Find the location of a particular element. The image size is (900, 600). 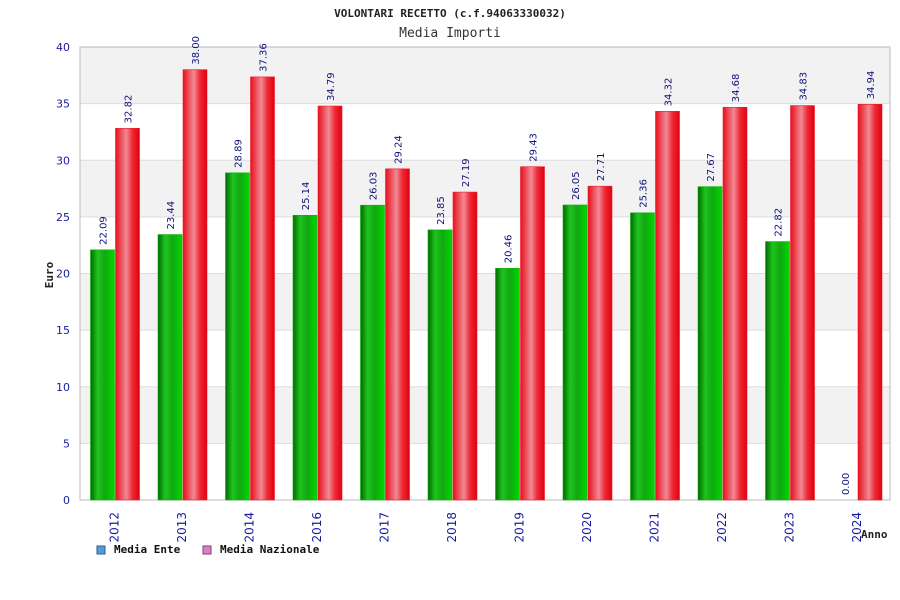

legend-label-ente: Media Ente is located at coordinates (147, 549).